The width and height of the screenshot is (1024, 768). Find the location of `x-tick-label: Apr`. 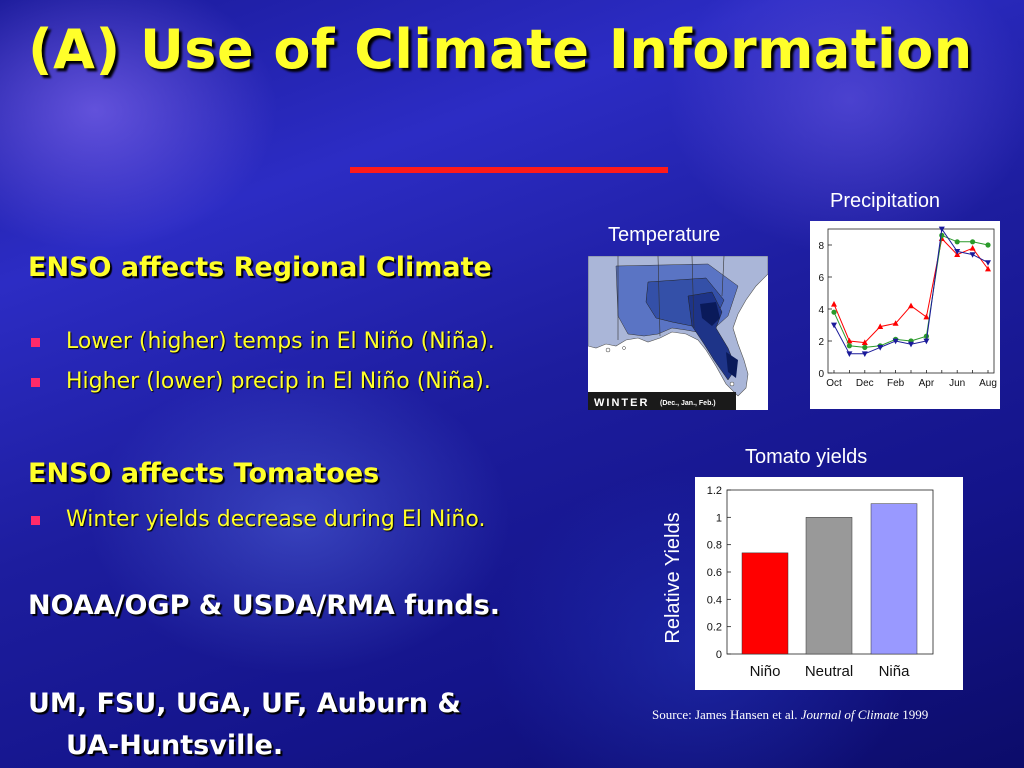

x-tick-label: Apr is located at coordinates (927, 383).